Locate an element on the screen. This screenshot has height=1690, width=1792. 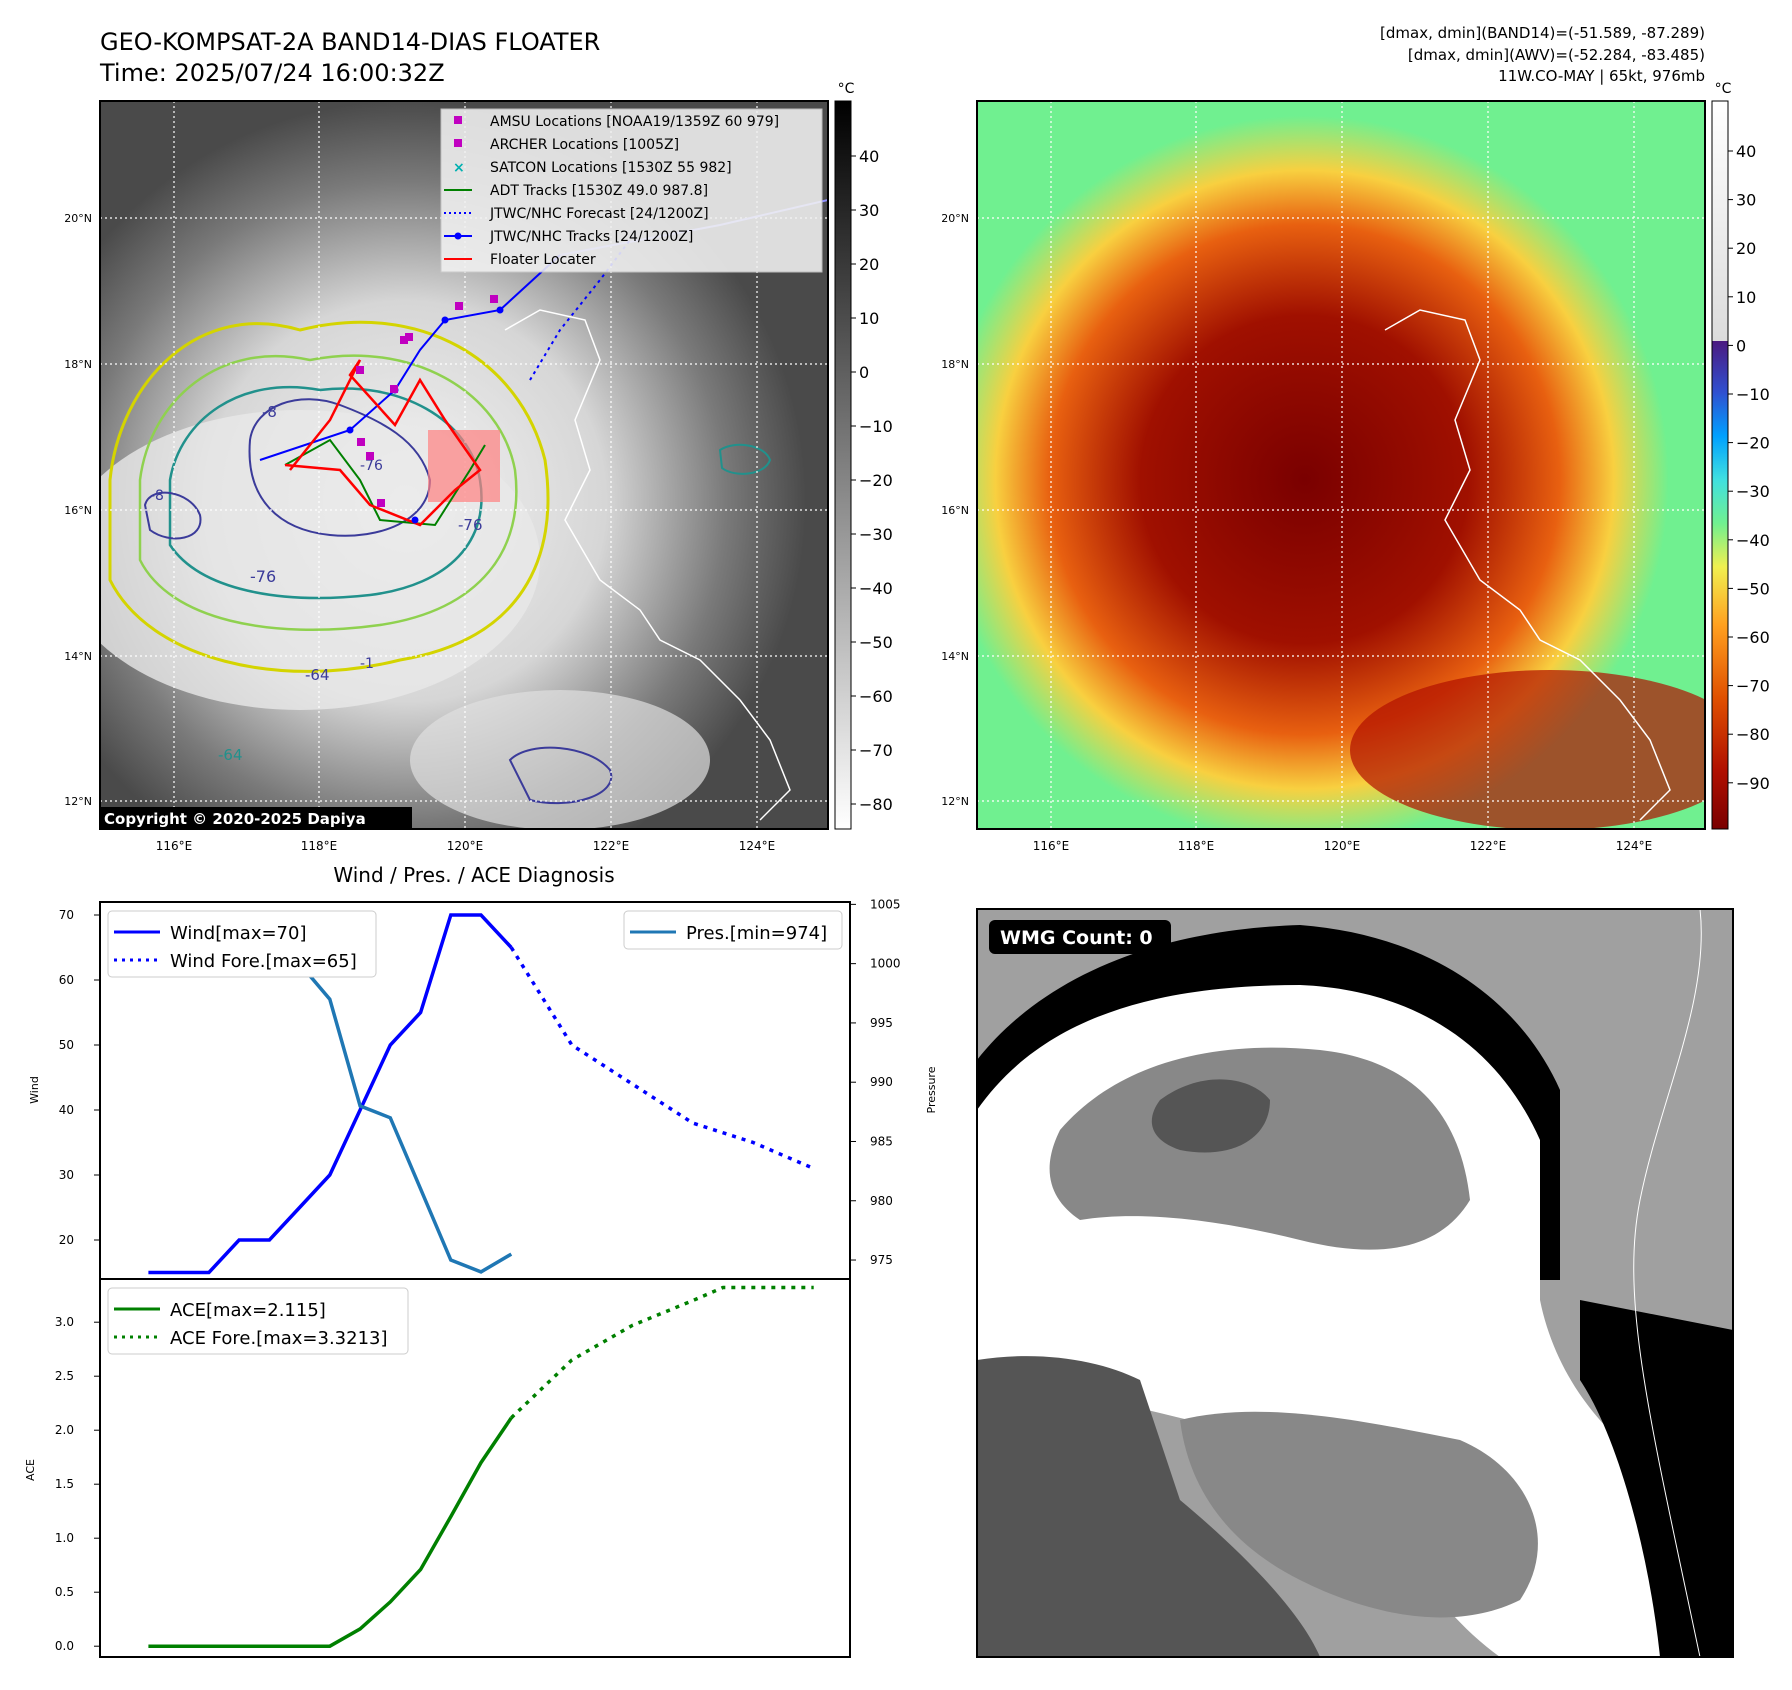
ir-colorbar is located at coordinates (843, 465).